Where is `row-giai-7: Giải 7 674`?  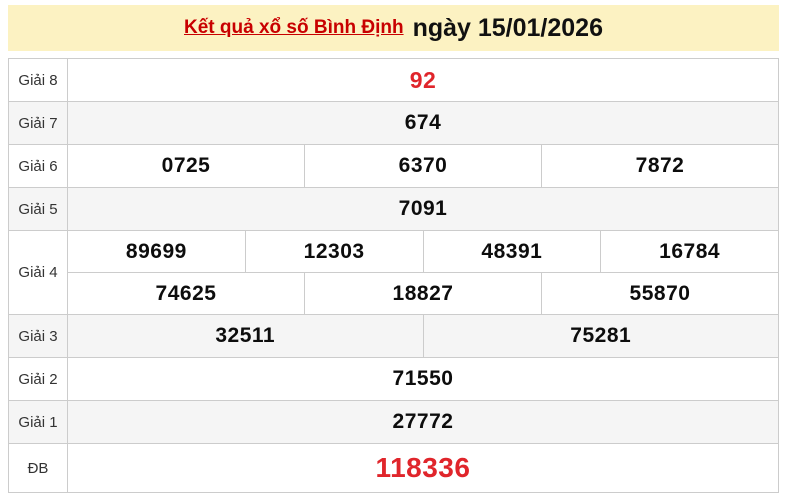 row-giai-7: Giải 7 674 is located at coordinates (393, 123).